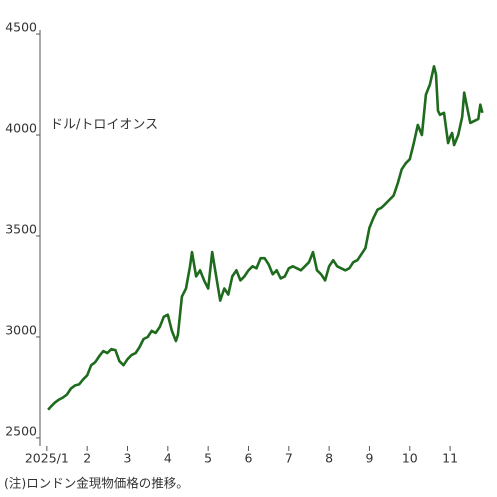 The height and width of the screenshot is (497, 497). What do you see at coordinates (450, 458) in the screenshot?
I see `x-tick-label: 11` at bounding box center [450, 458].